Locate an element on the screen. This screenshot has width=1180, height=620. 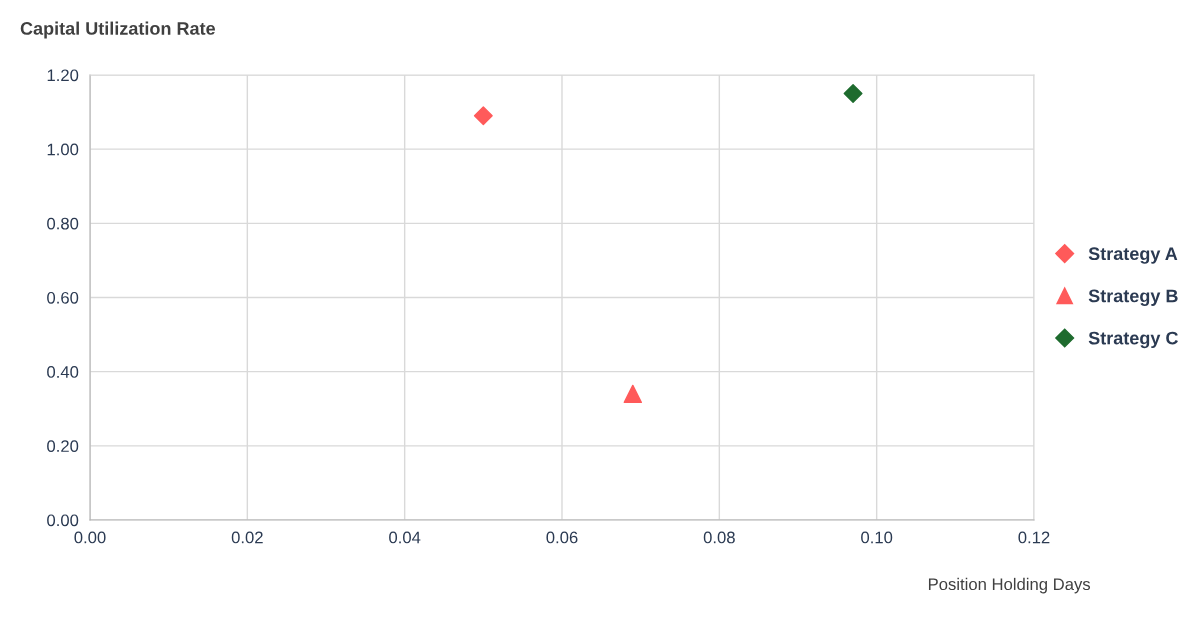
y-tick-label: 0.80 is located at coordinates (63, 223).